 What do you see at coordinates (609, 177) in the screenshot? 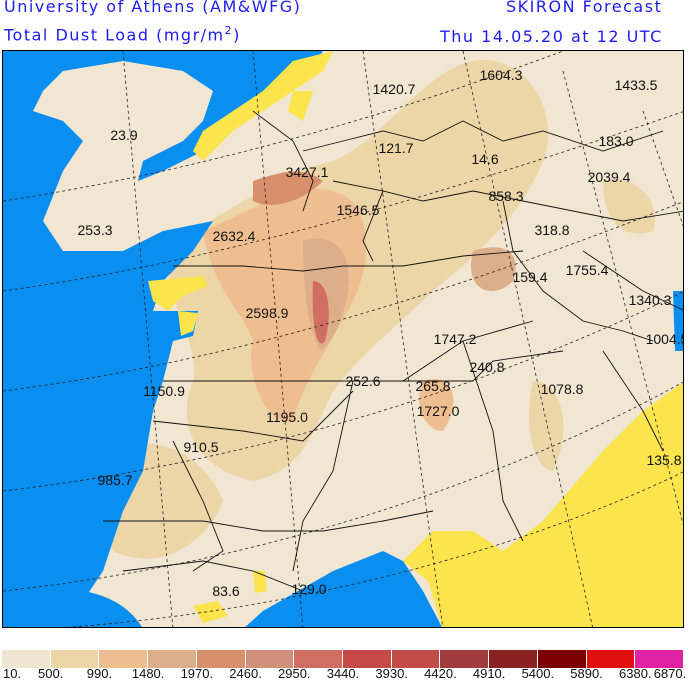
I see `value-label: 2039.4` at bounding box center [609, 177].